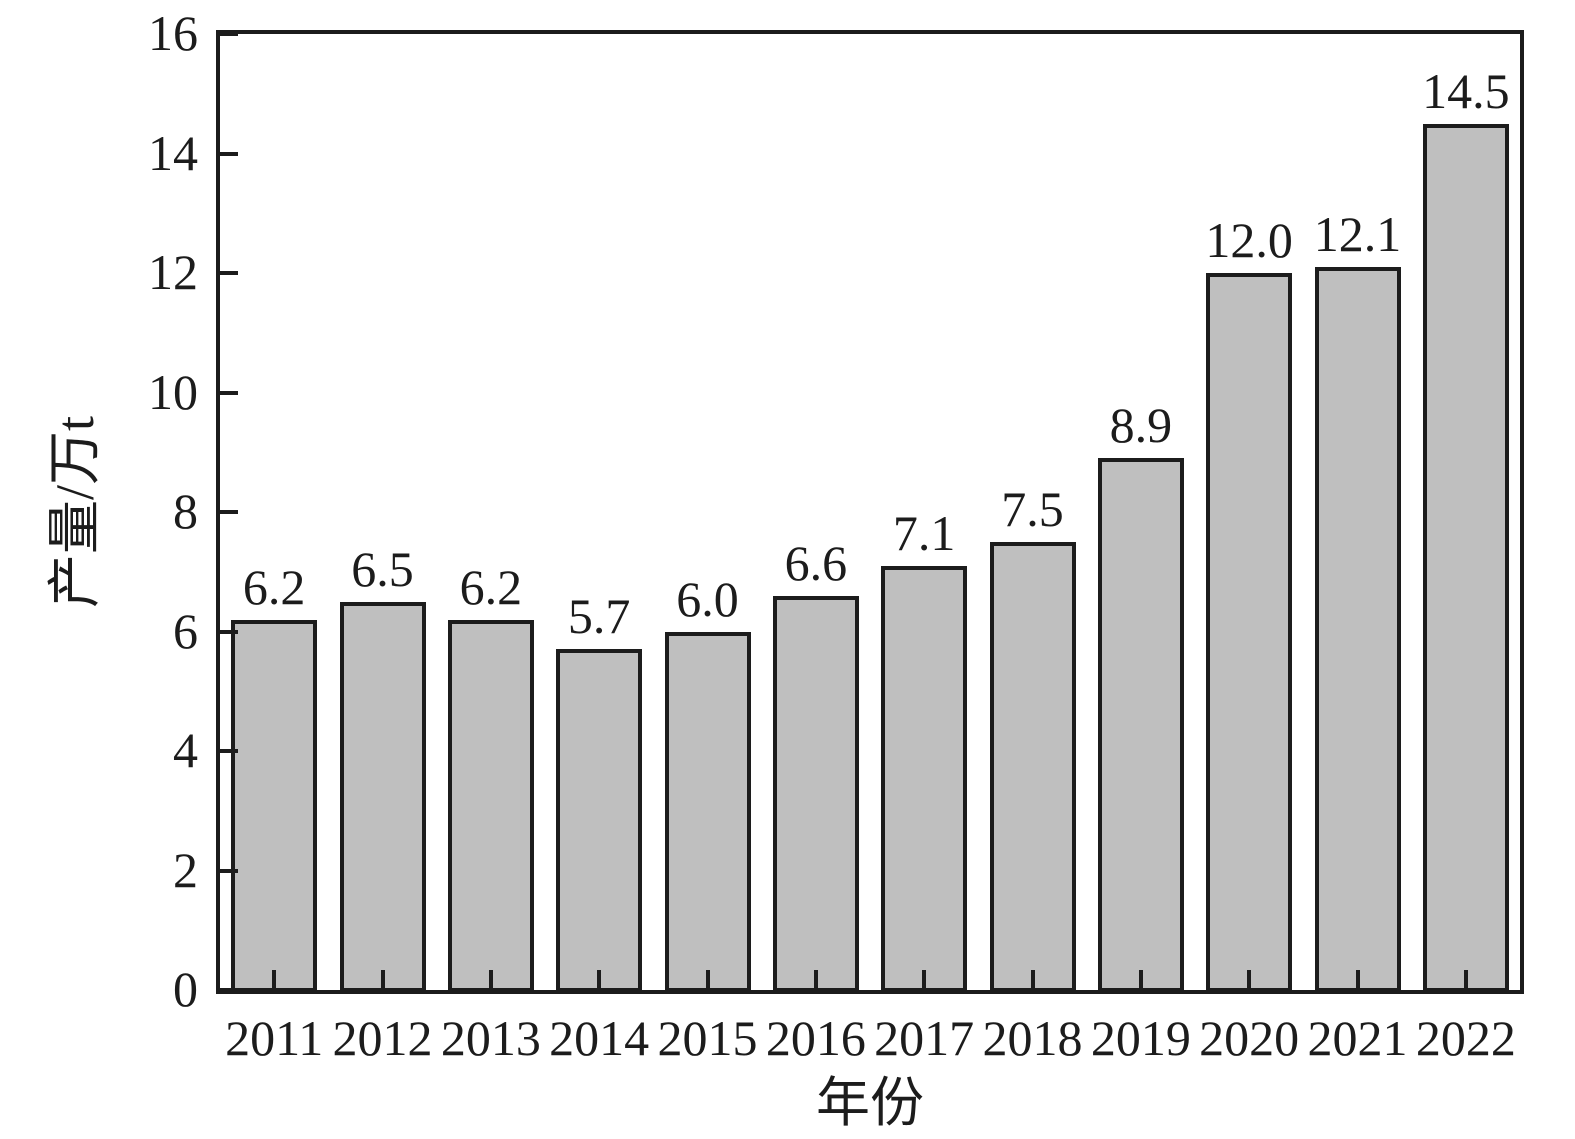 The height and width of the screenshot is (1139, 1575). What do you see at coordinates (1032, 766) in the screenshot?
I see `bar-2018` at bounding box center [1032, 766].